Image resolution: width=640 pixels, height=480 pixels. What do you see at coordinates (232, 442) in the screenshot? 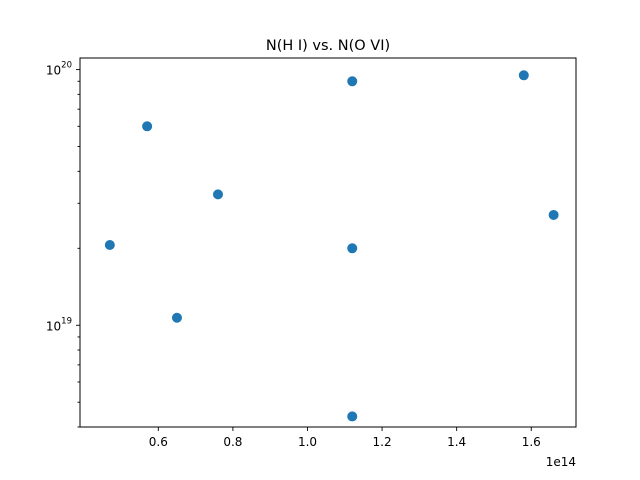
I see `x-tick-label: 0.8` at bounding box center [232, 442].